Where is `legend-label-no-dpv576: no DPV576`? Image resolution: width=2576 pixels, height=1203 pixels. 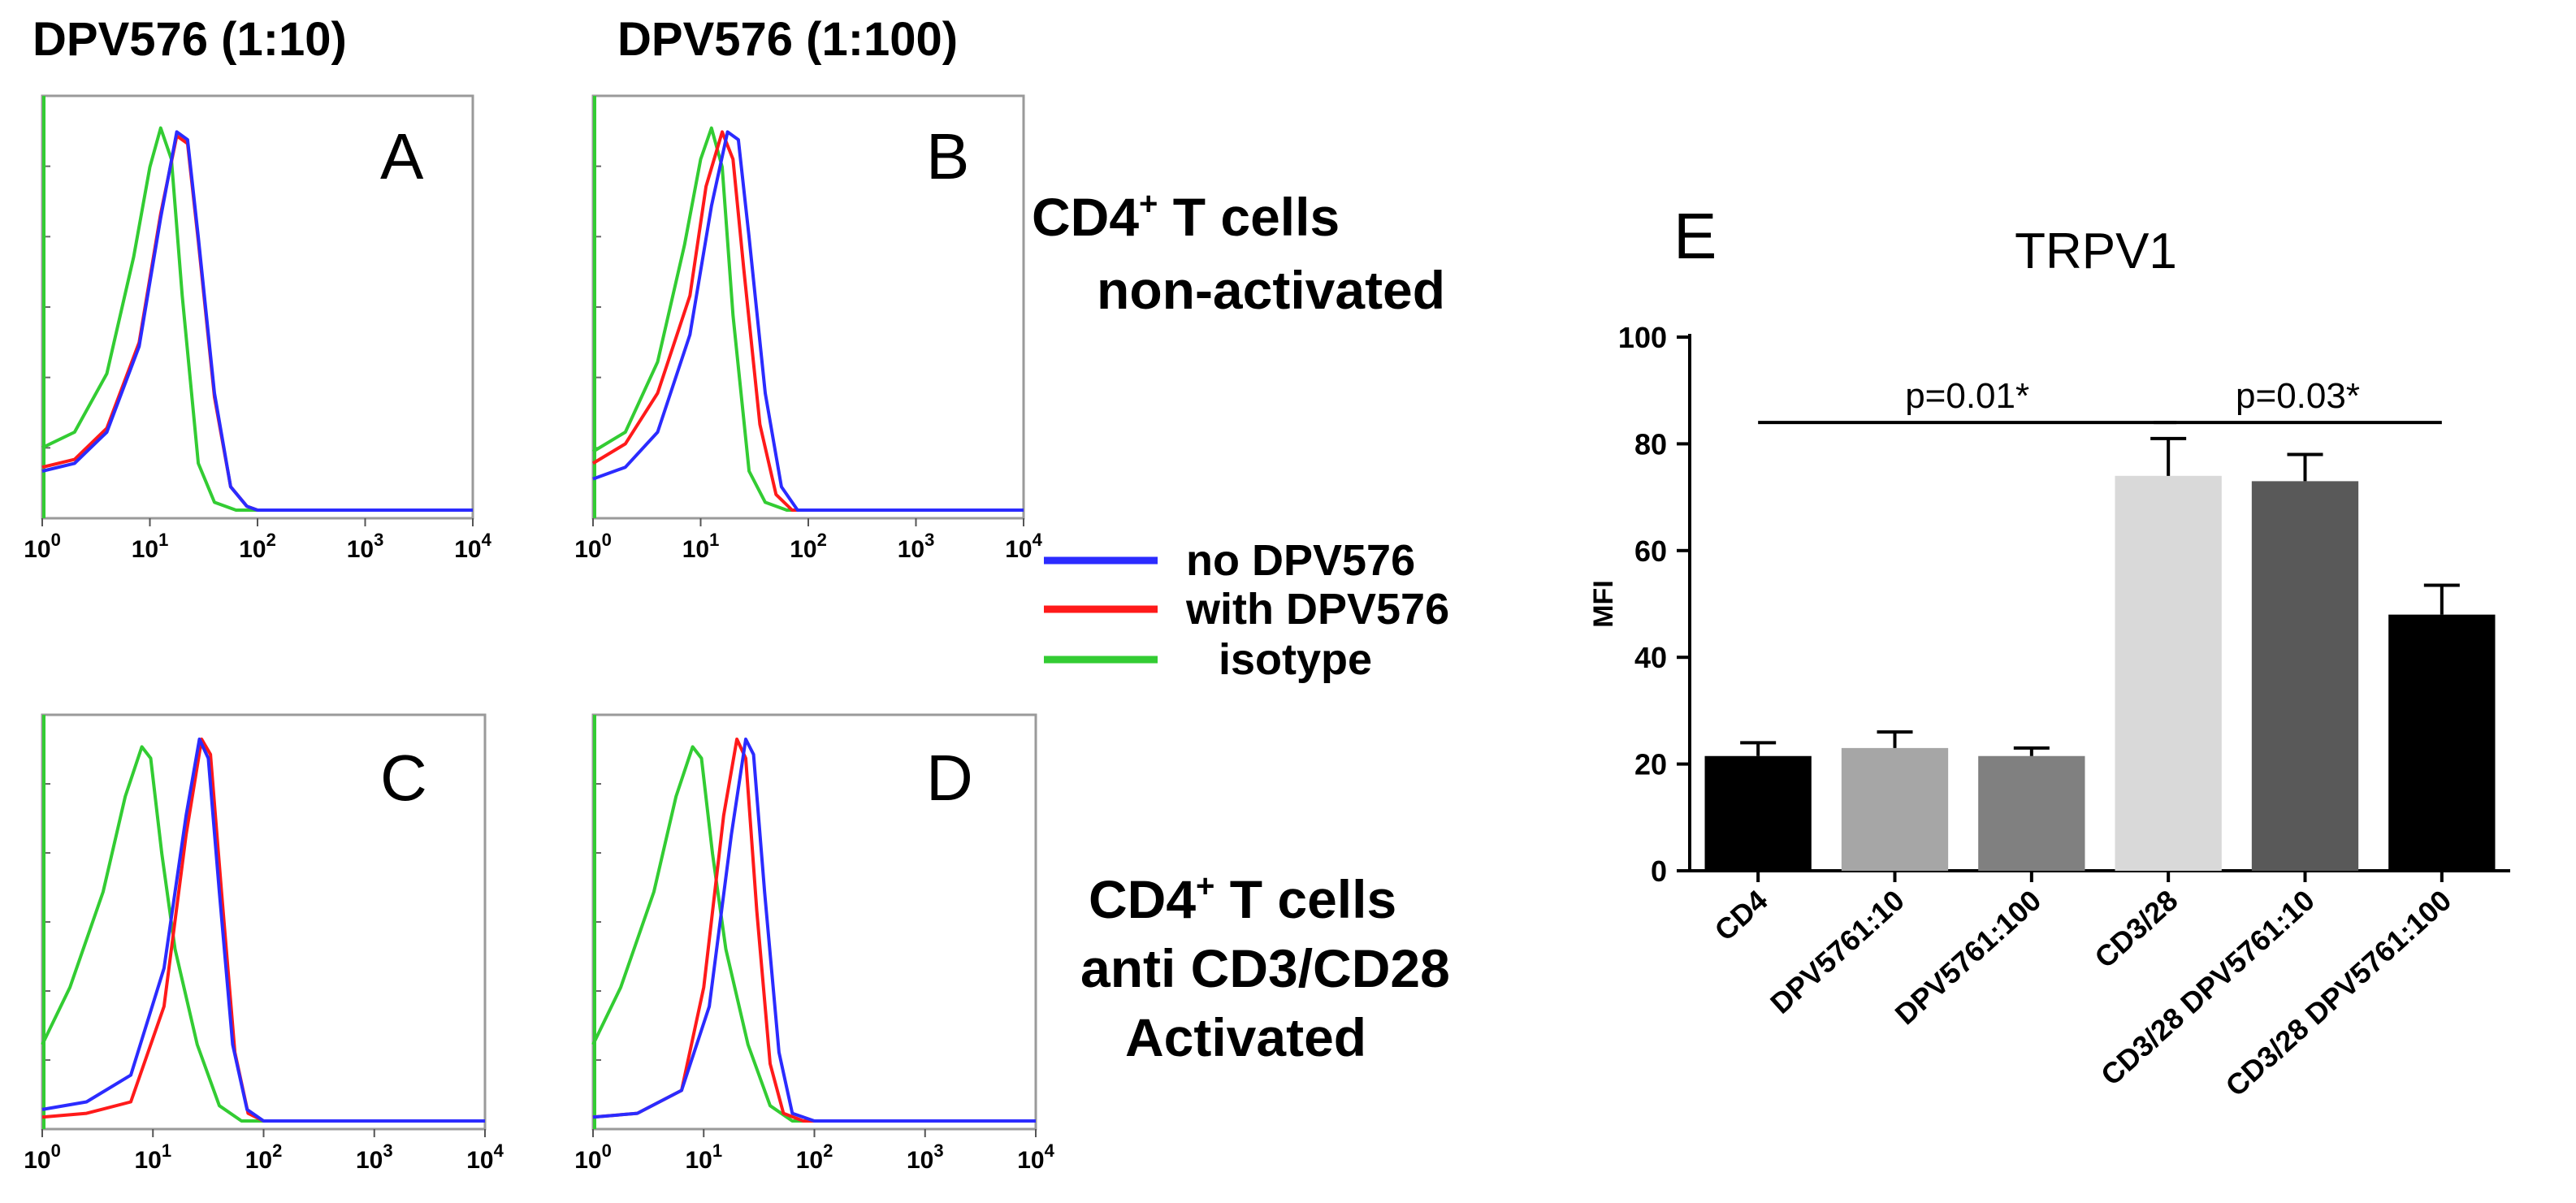
legend-label-no-dpv576: no DPV576 is located at coordinates (1300, 560).